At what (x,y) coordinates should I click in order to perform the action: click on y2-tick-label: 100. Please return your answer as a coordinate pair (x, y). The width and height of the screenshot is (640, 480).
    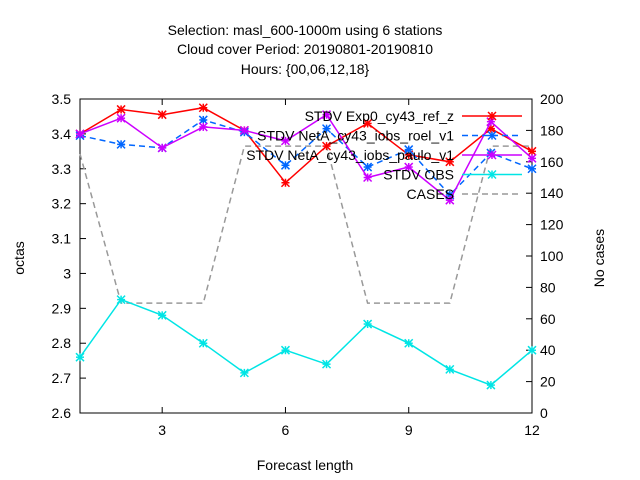
    Looking at the image, I should click on (552, 256).